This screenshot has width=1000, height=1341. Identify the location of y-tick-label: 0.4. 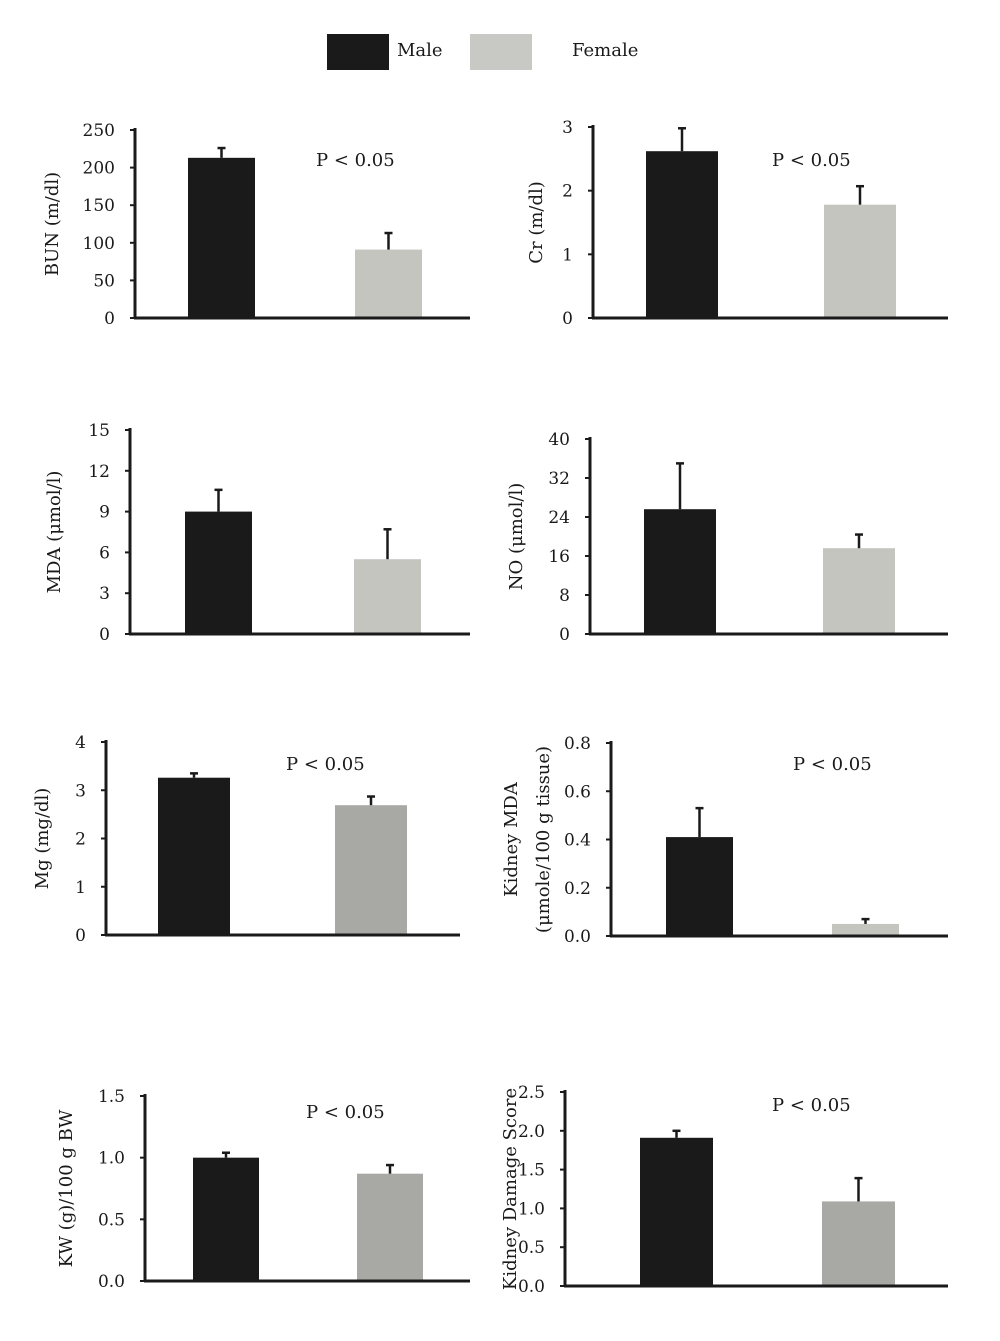
(577, 841).